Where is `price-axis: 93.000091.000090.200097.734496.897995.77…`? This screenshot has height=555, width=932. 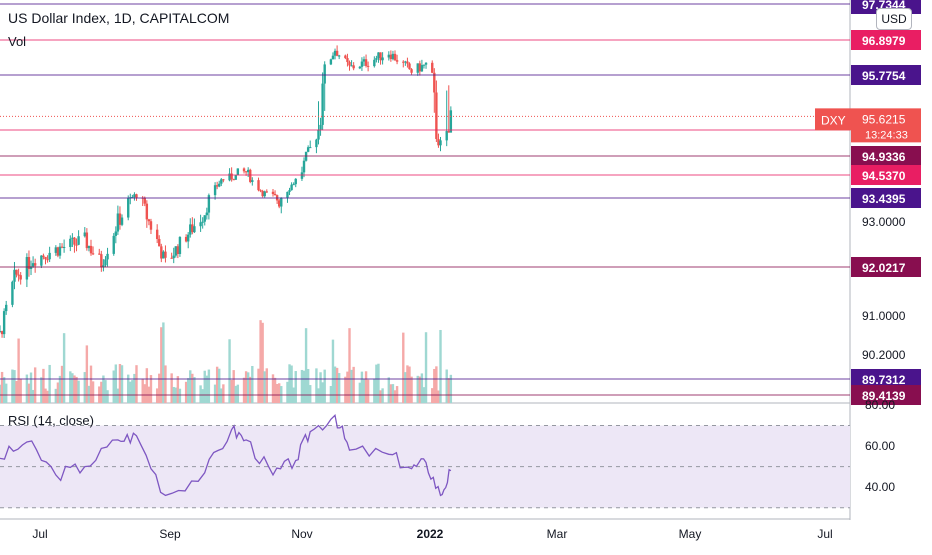 price-axis: 93.000091.000090.200097.734496.897995.77… is located at coordinates (868, 247).